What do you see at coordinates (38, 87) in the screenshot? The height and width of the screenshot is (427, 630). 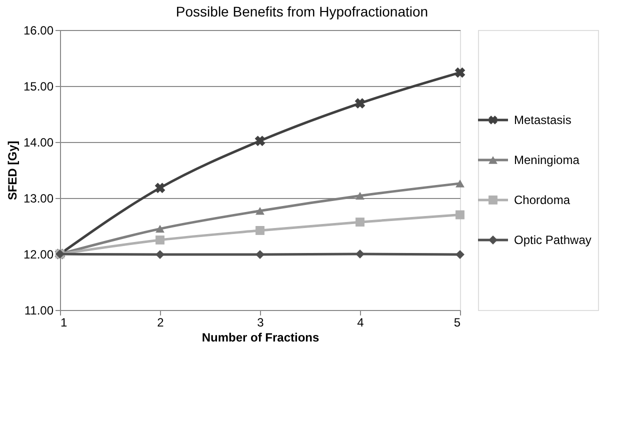 I see `y-tick-label: 15.00` at bounding box center [38, 87].